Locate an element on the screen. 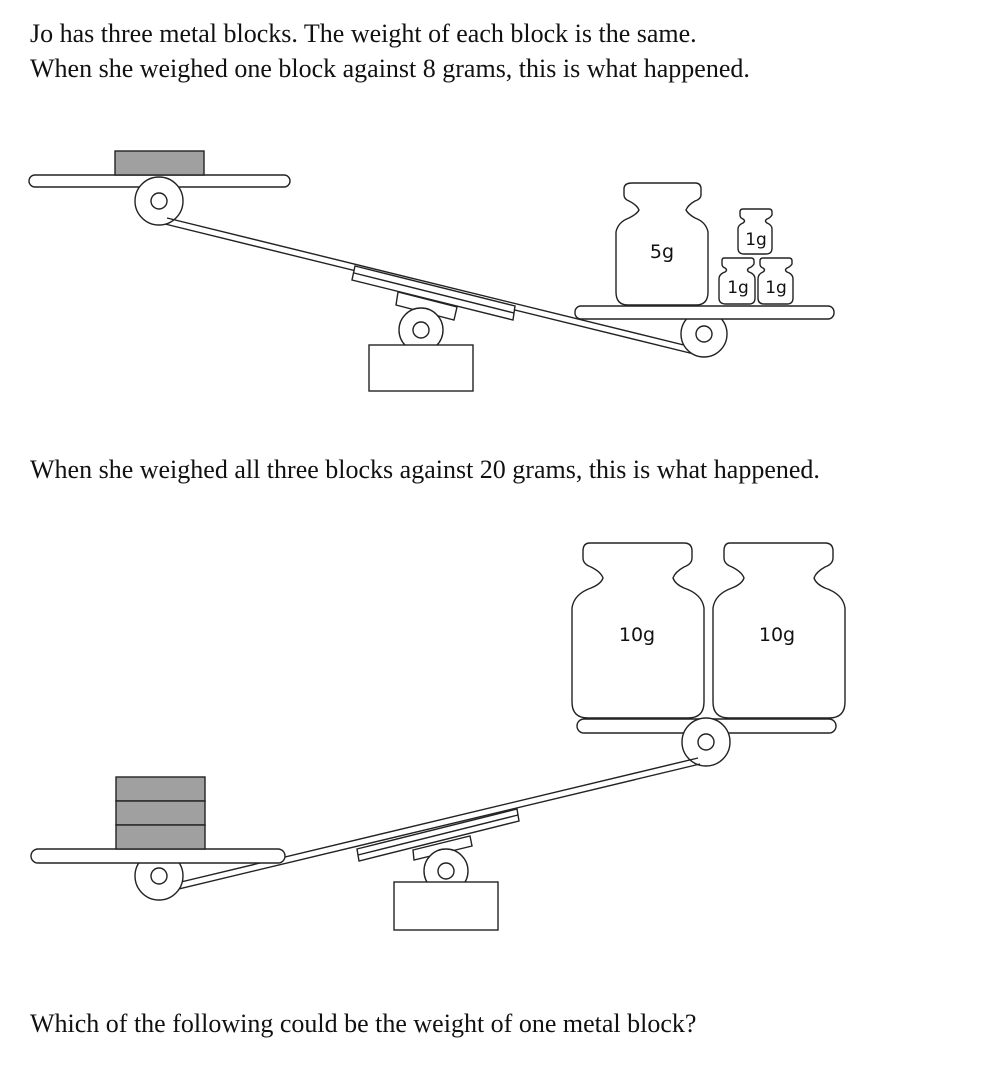 The height and width of the screenshot is (1066, 988). weight-label-5g: 5g is located at coordinates (662, 252).